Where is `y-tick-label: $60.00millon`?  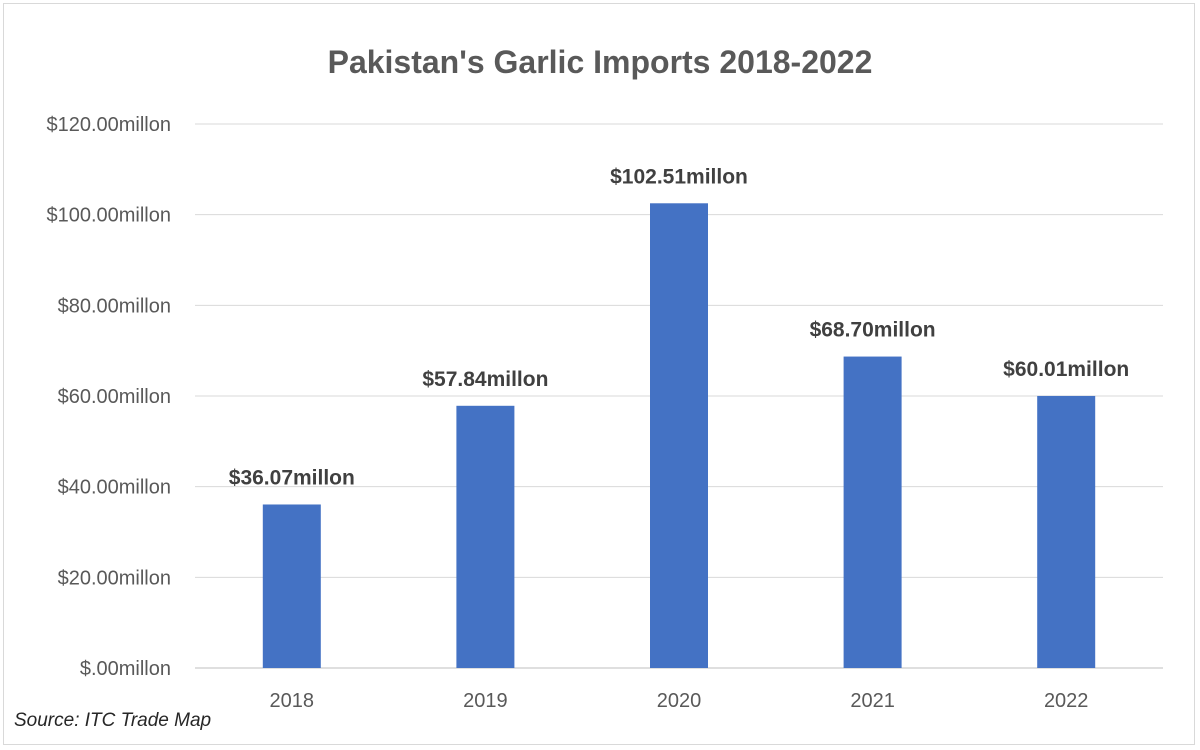 y-tick-label: $60.00millon is located at coordinates (114, 397).